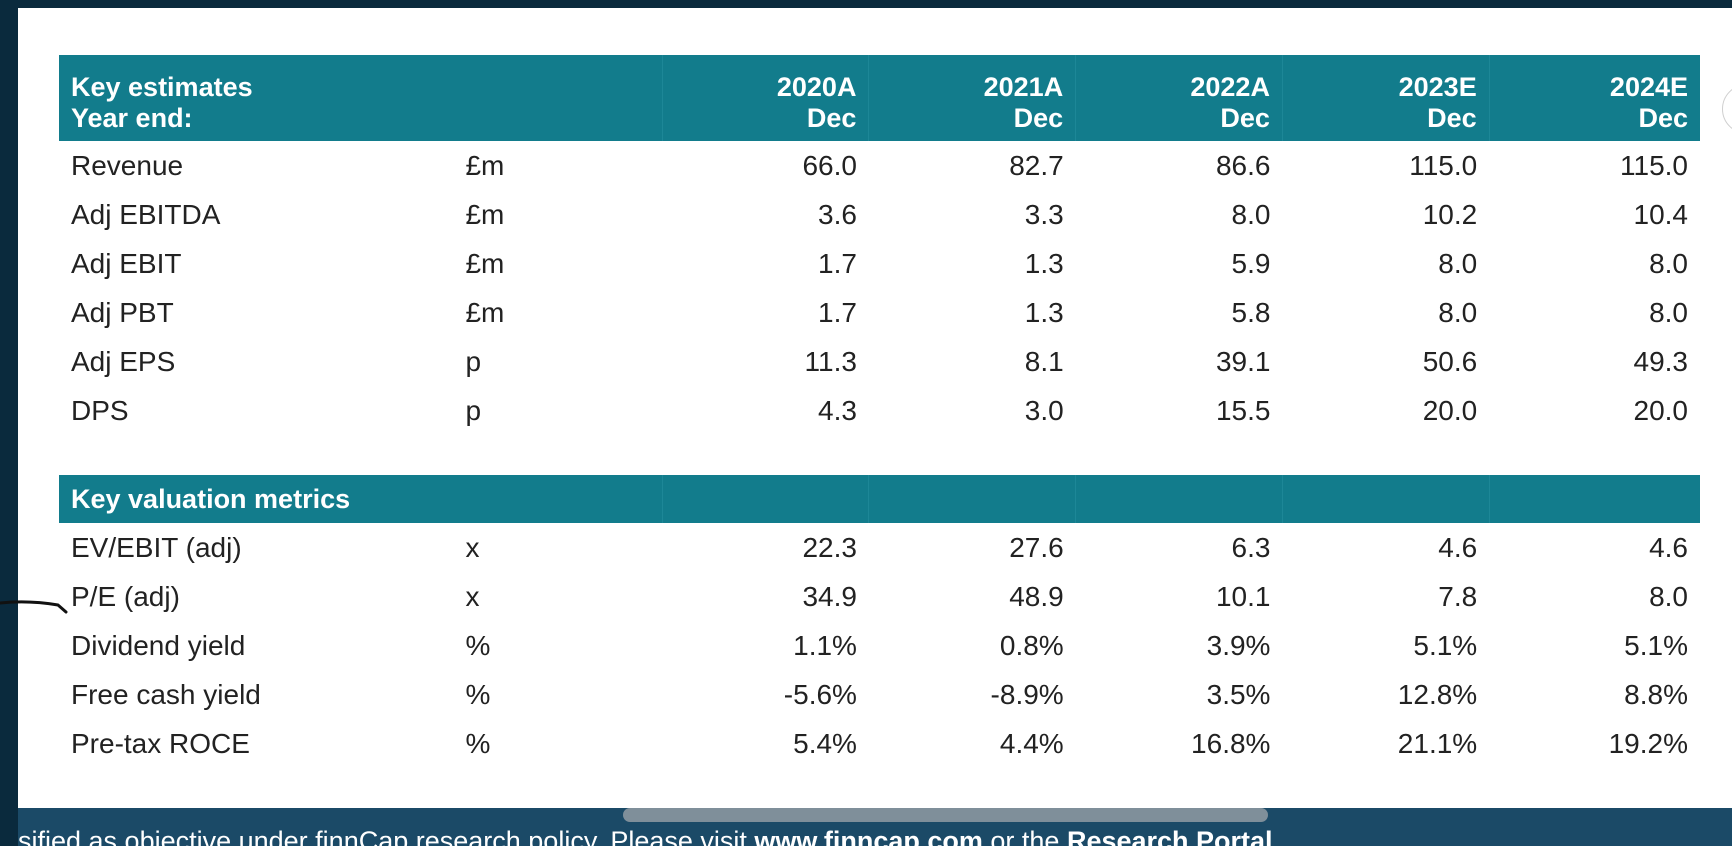 The height and width of the screenshot is (846, 1732). Describe the element at coordinates (879, 596) in the screenshot. I see `table-row: P/E (adj) x 34.9 48.9 10.1 7.8 8.0` at that location.